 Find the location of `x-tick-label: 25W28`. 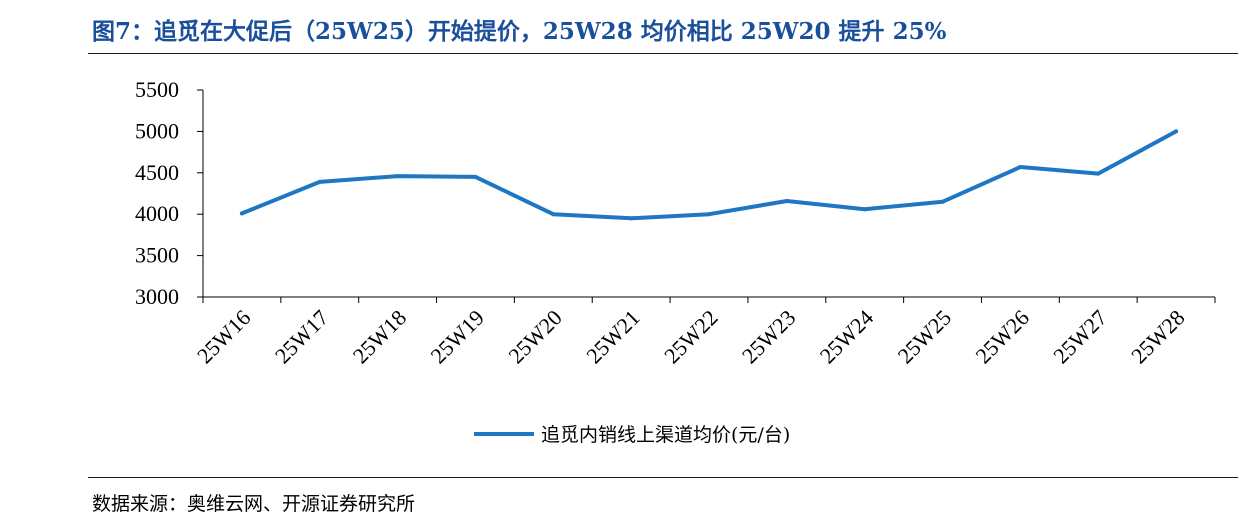

x-tick-label: 25W28 is located at coordinates (1157, 336).